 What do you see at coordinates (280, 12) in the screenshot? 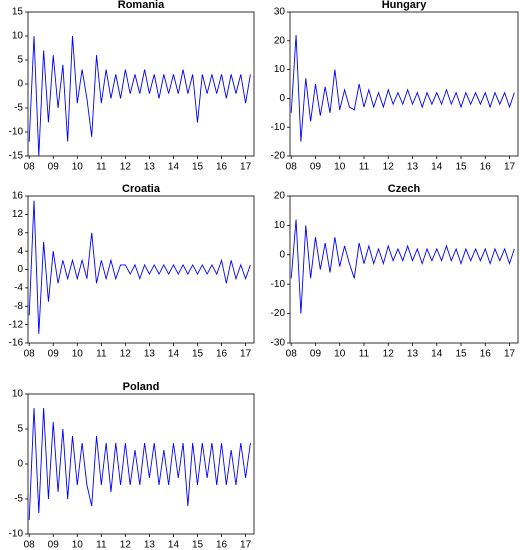
I see `y-tick-label: 30` at bounding box center [280, 12].